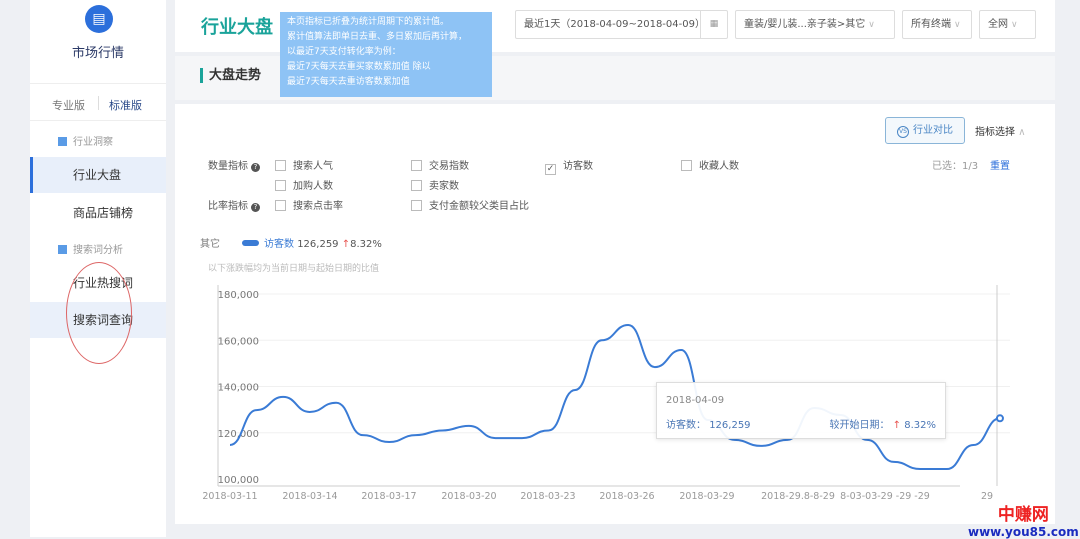 This screenshot has height=539, width=1080. I want to click on x-tick-label: 2018-03-20, so click(468, 496).